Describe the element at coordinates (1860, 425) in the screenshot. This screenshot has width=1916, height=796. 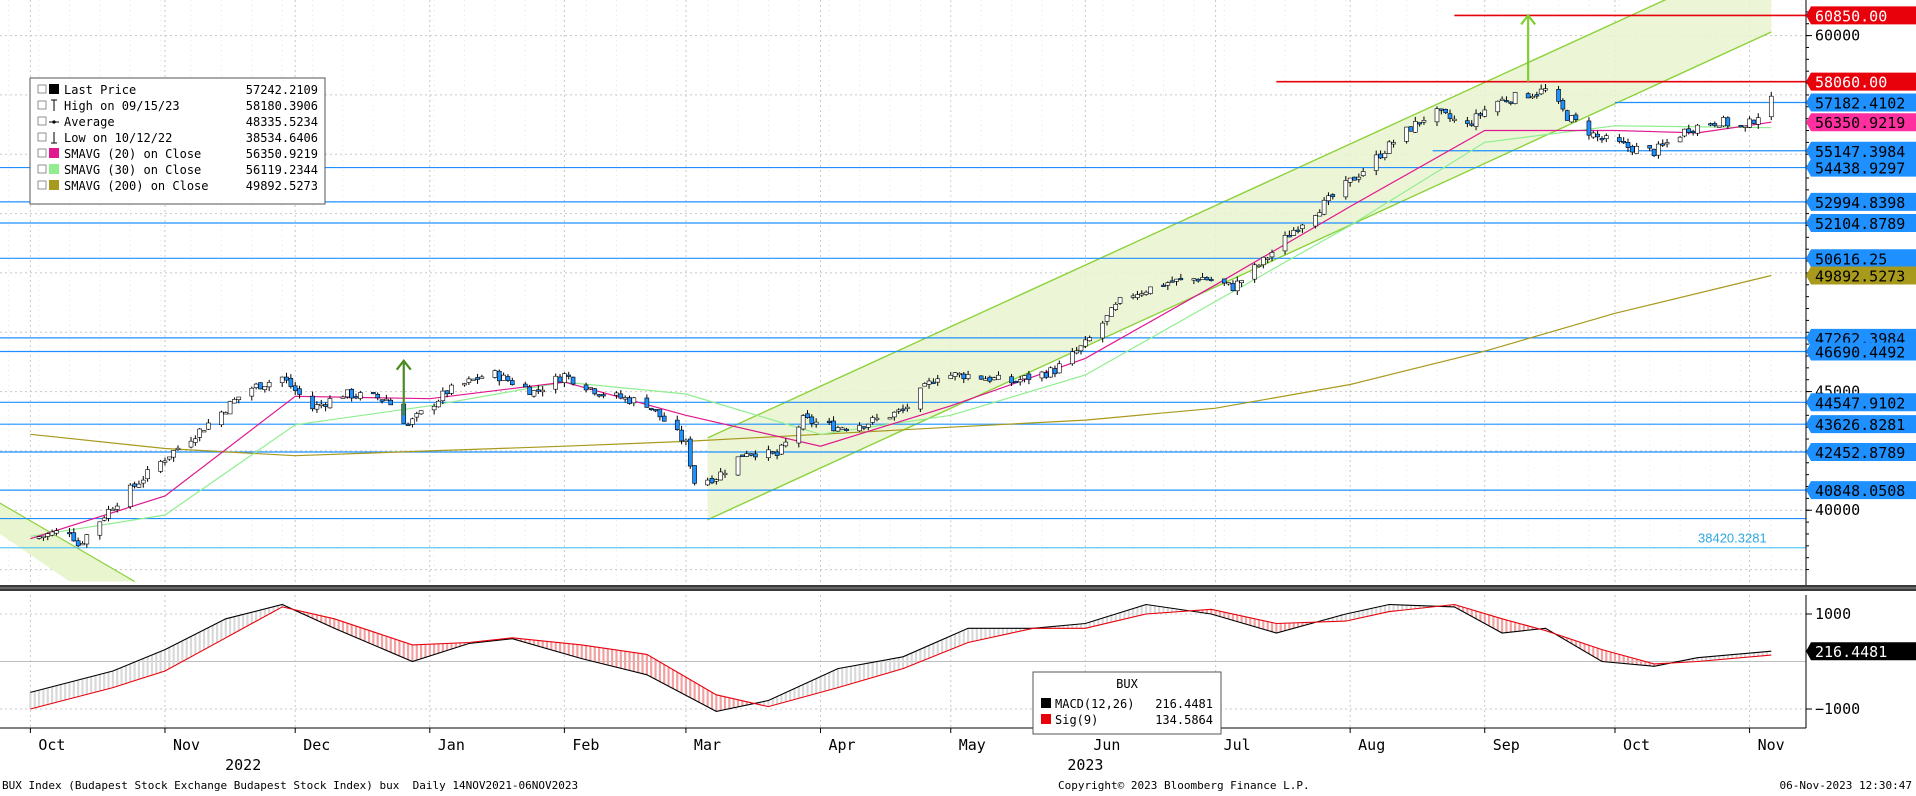
I see `level-tag-label: 43626.8281` at that location.